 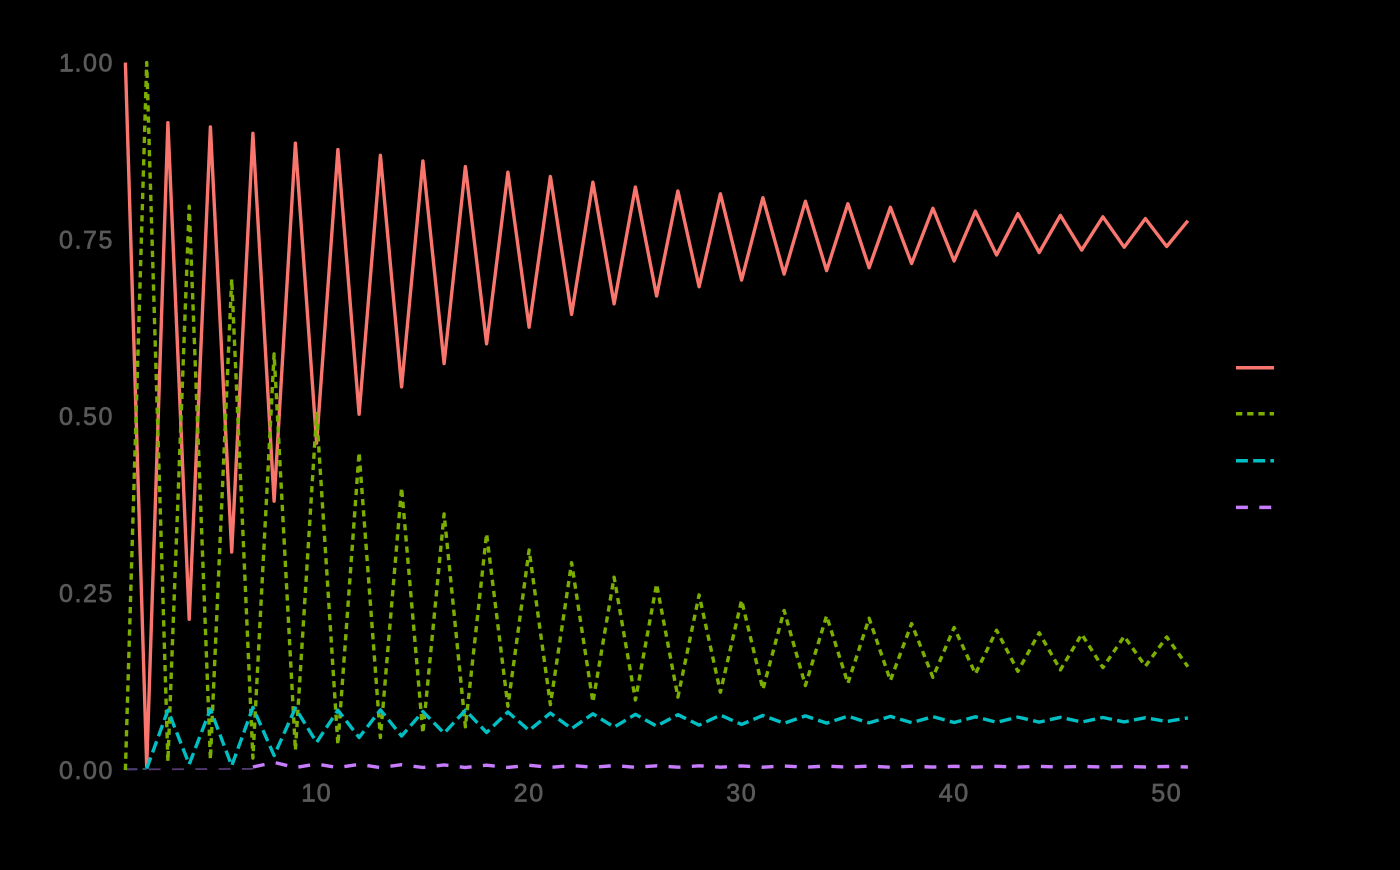 I want to click on svg-text: 0.00, so click(x=86, y=771).